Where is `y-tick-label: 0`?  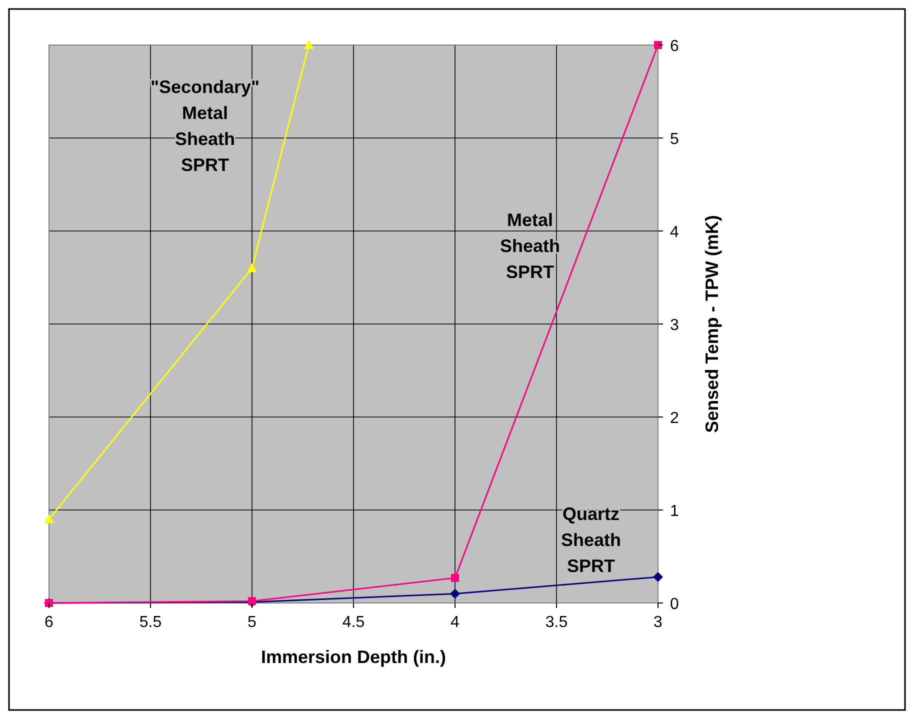
y-tick-label: 0 is located at coordinates (674, 604).